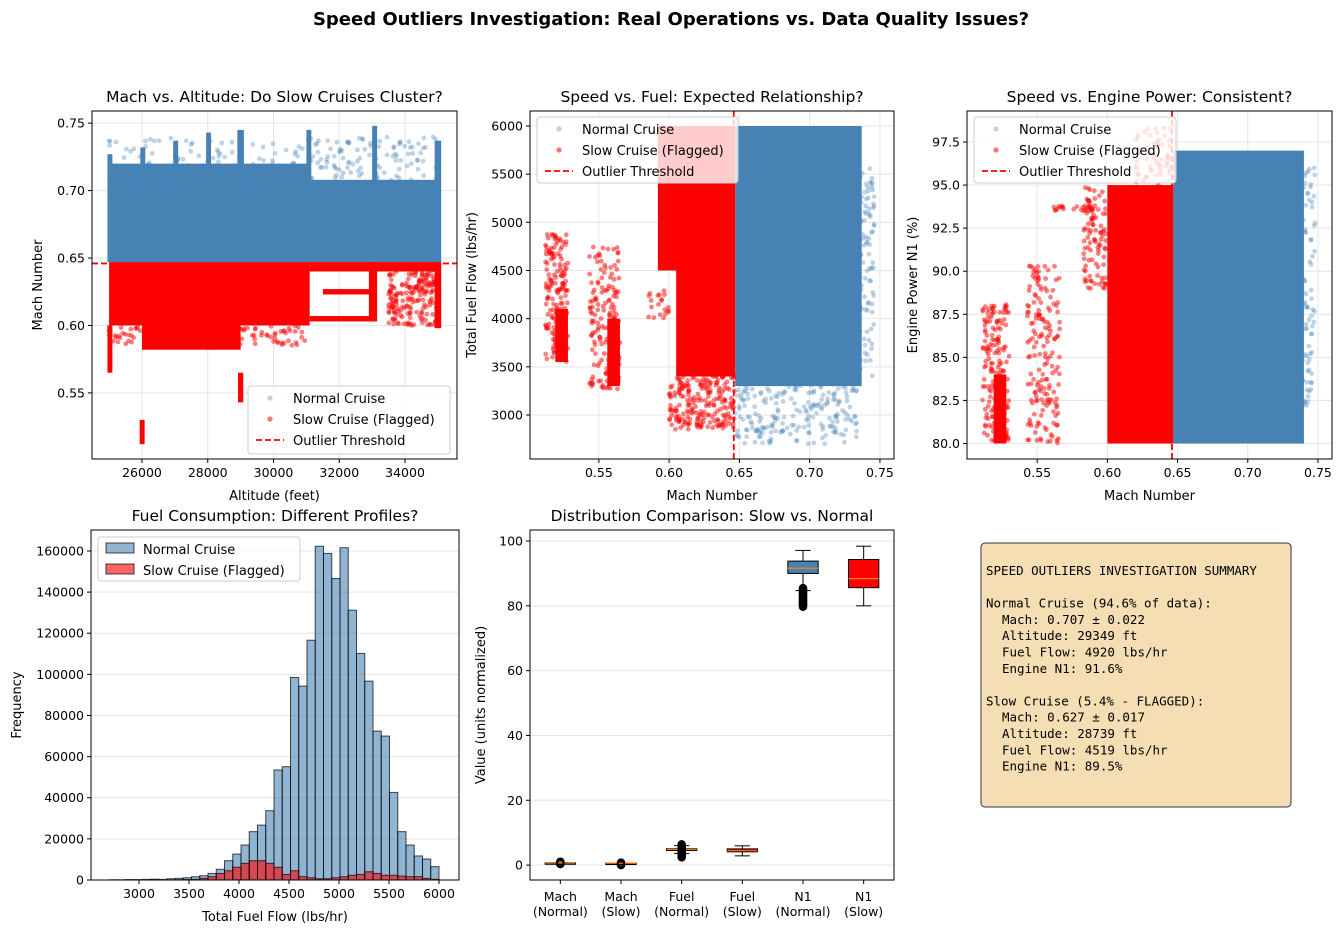  I want to click on subplot-title: Speed vs. Fuel: Expected Relationship?, so click(711, 97).